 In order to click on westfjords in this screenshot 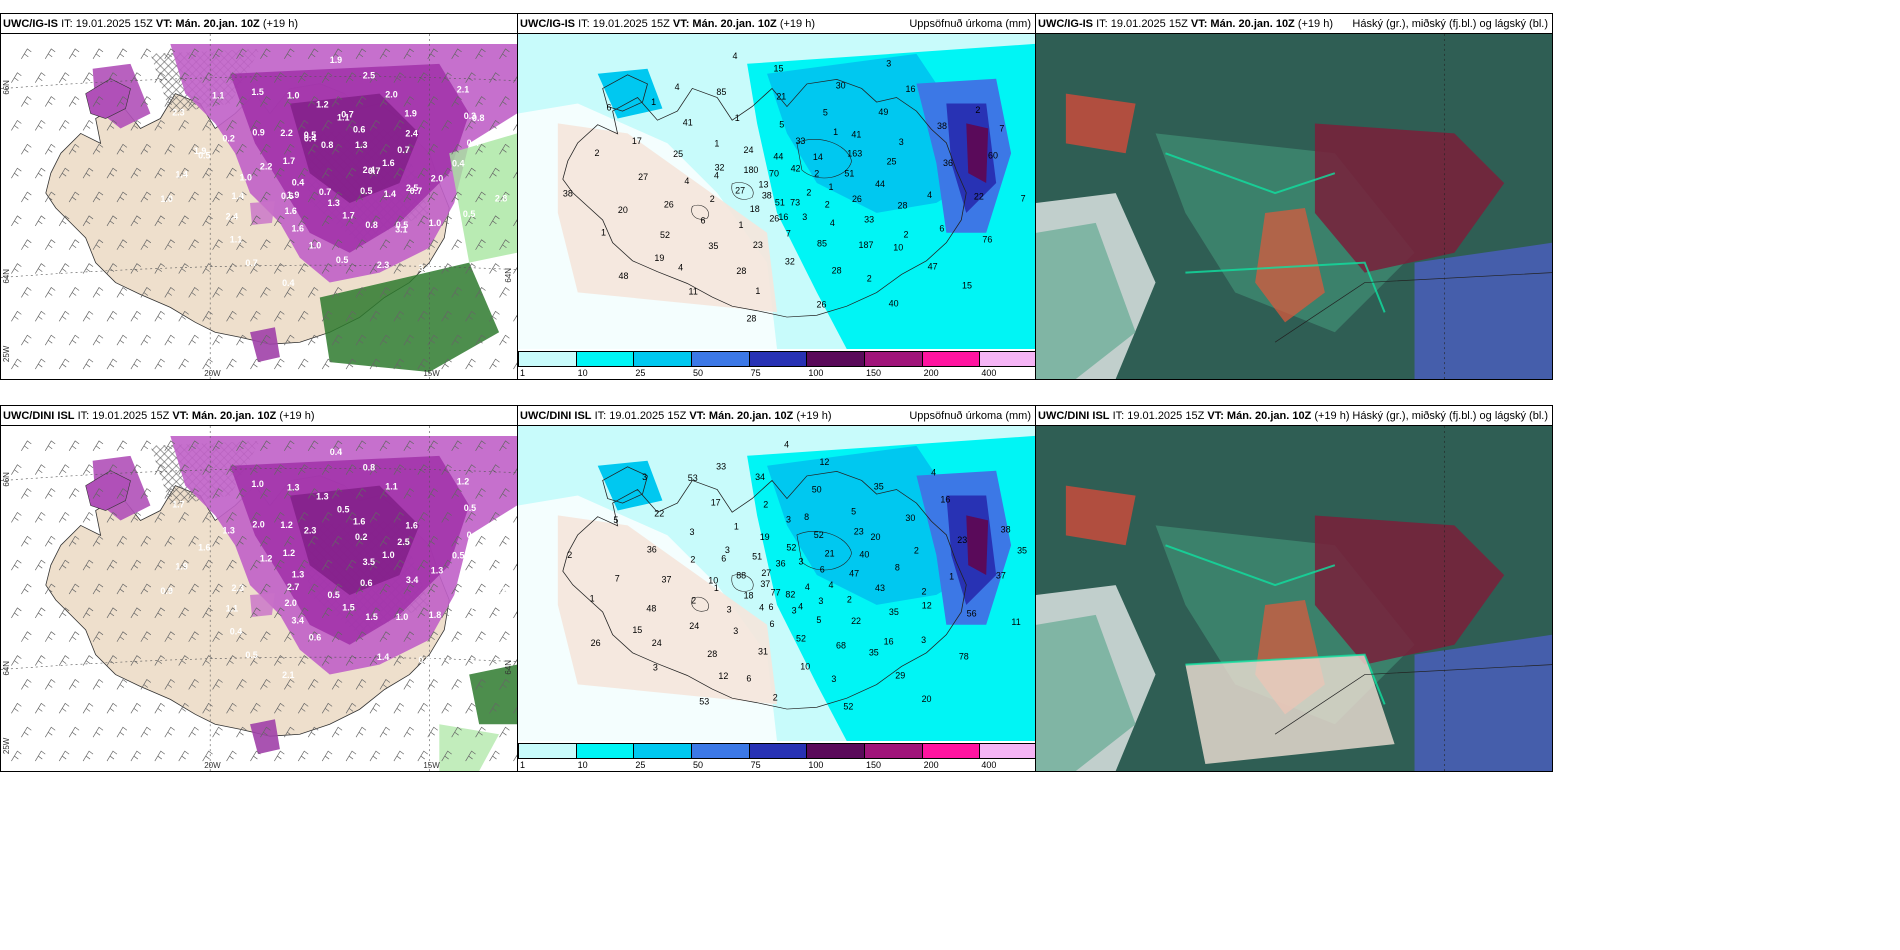, I will do `click(108, 490)`.